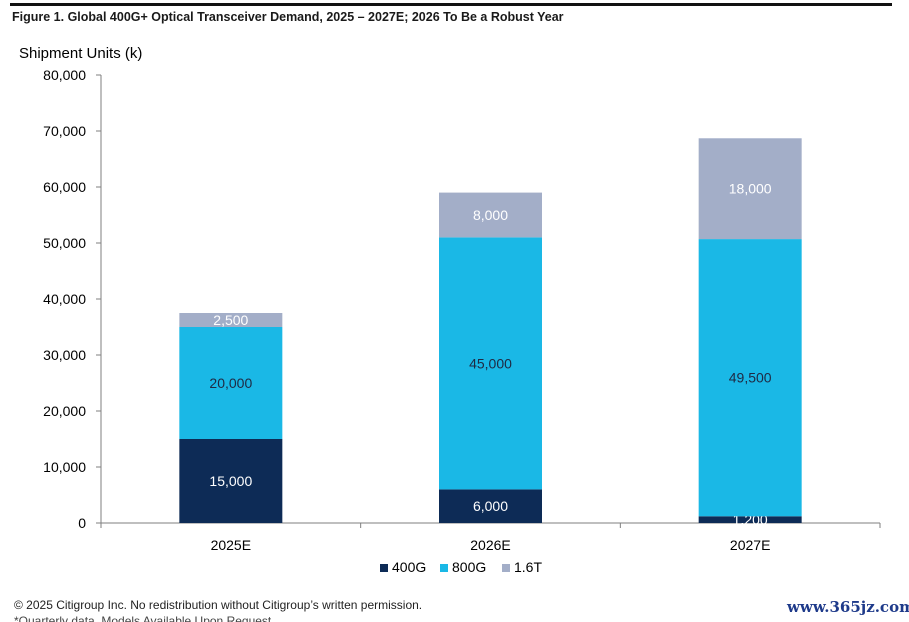 Image resolution: width=909 pixels, height=622 pixels. I want to click on legend-swatch-400g, so click(384, 568).